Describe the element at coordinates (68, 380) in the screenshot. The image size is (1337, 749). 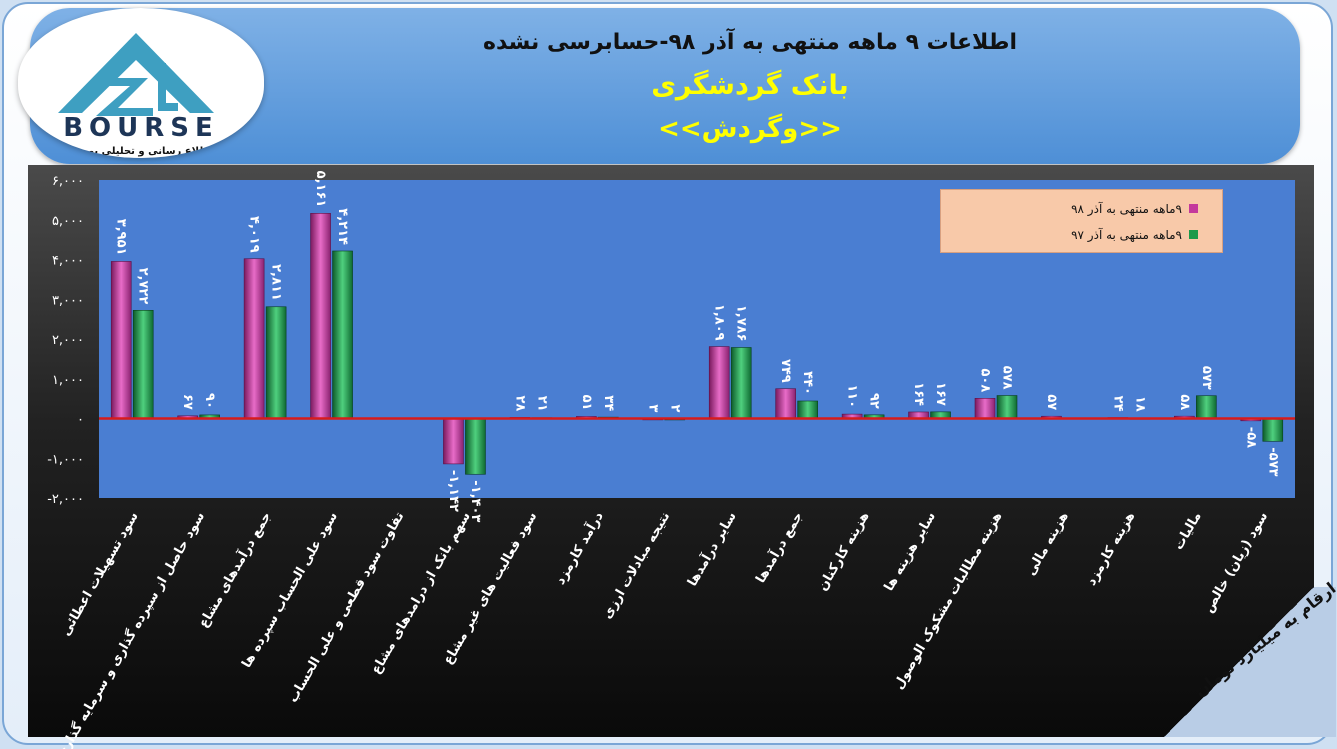
I see `y-tick-label: ۱,۰۰۰` at that location.